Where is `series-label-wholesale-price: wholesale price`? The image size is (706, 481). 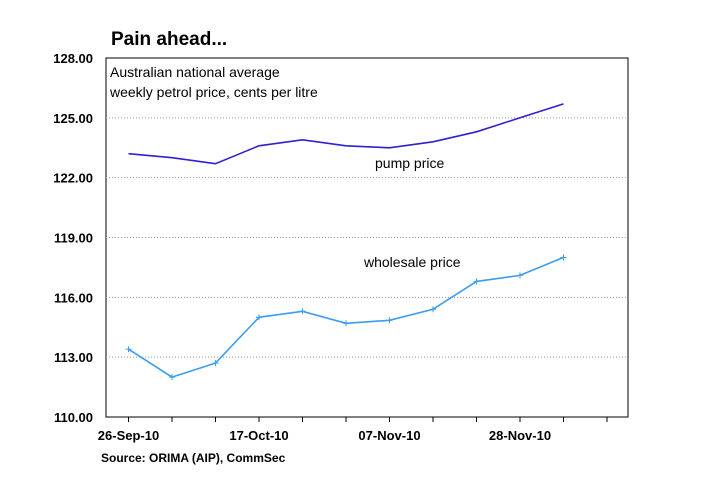 series-label-wholesale-price: wholesale price is located at coordinates (412, 262).